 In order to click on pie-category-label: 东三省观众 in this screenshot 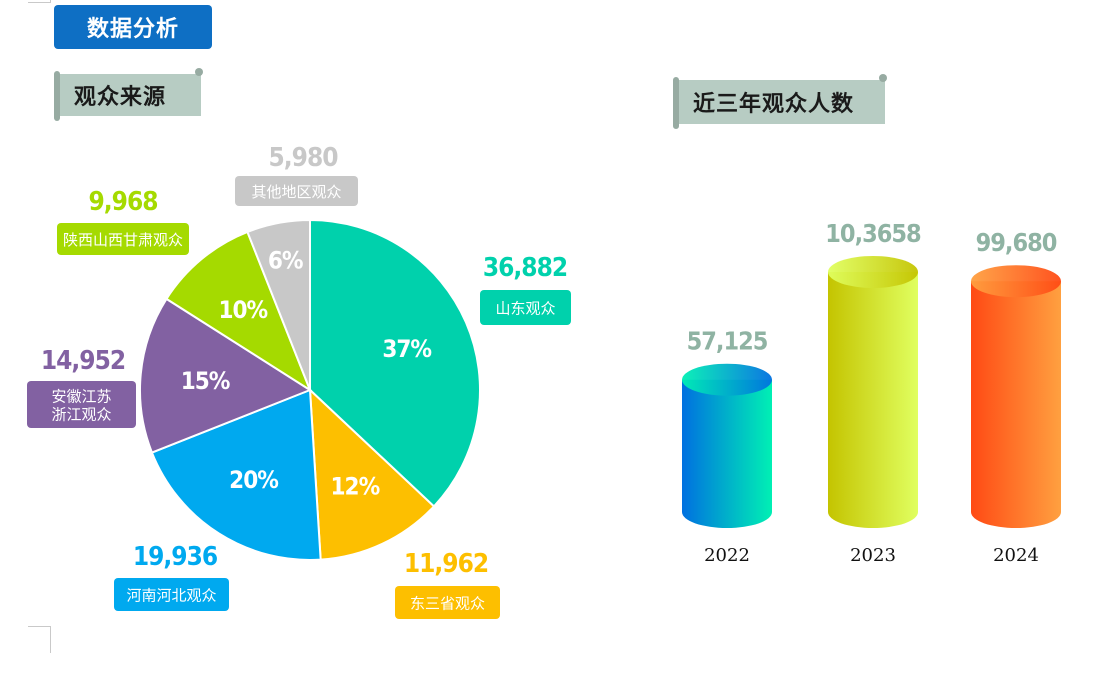, I will do `click(447, 604)`.